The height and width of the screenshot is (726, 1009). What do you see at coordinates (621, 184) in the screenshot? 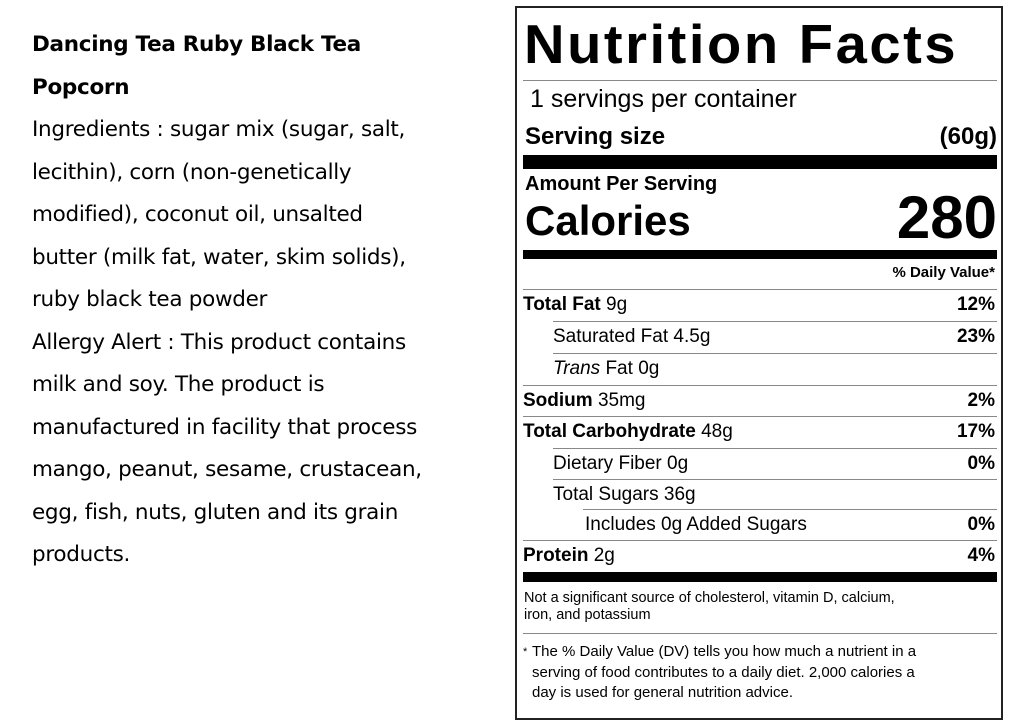
I see `amount-per-serving: Amount Per Serving` at bounding box center [621, 184].